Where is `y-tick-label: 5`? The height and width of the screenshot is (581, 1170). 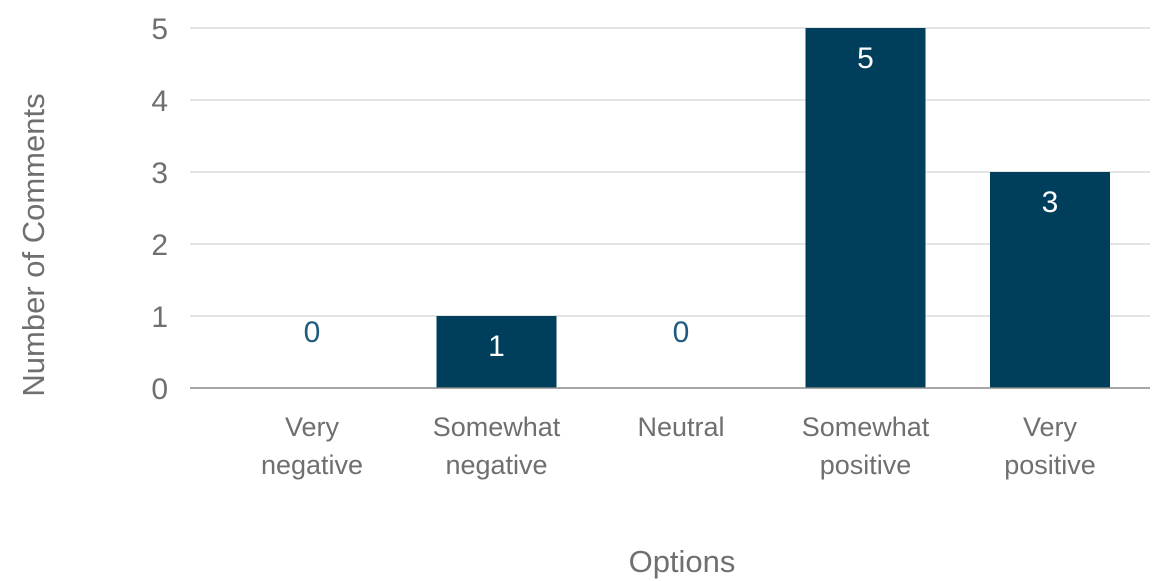
y-tick-label: 5 is located at coordinates (159, 29).